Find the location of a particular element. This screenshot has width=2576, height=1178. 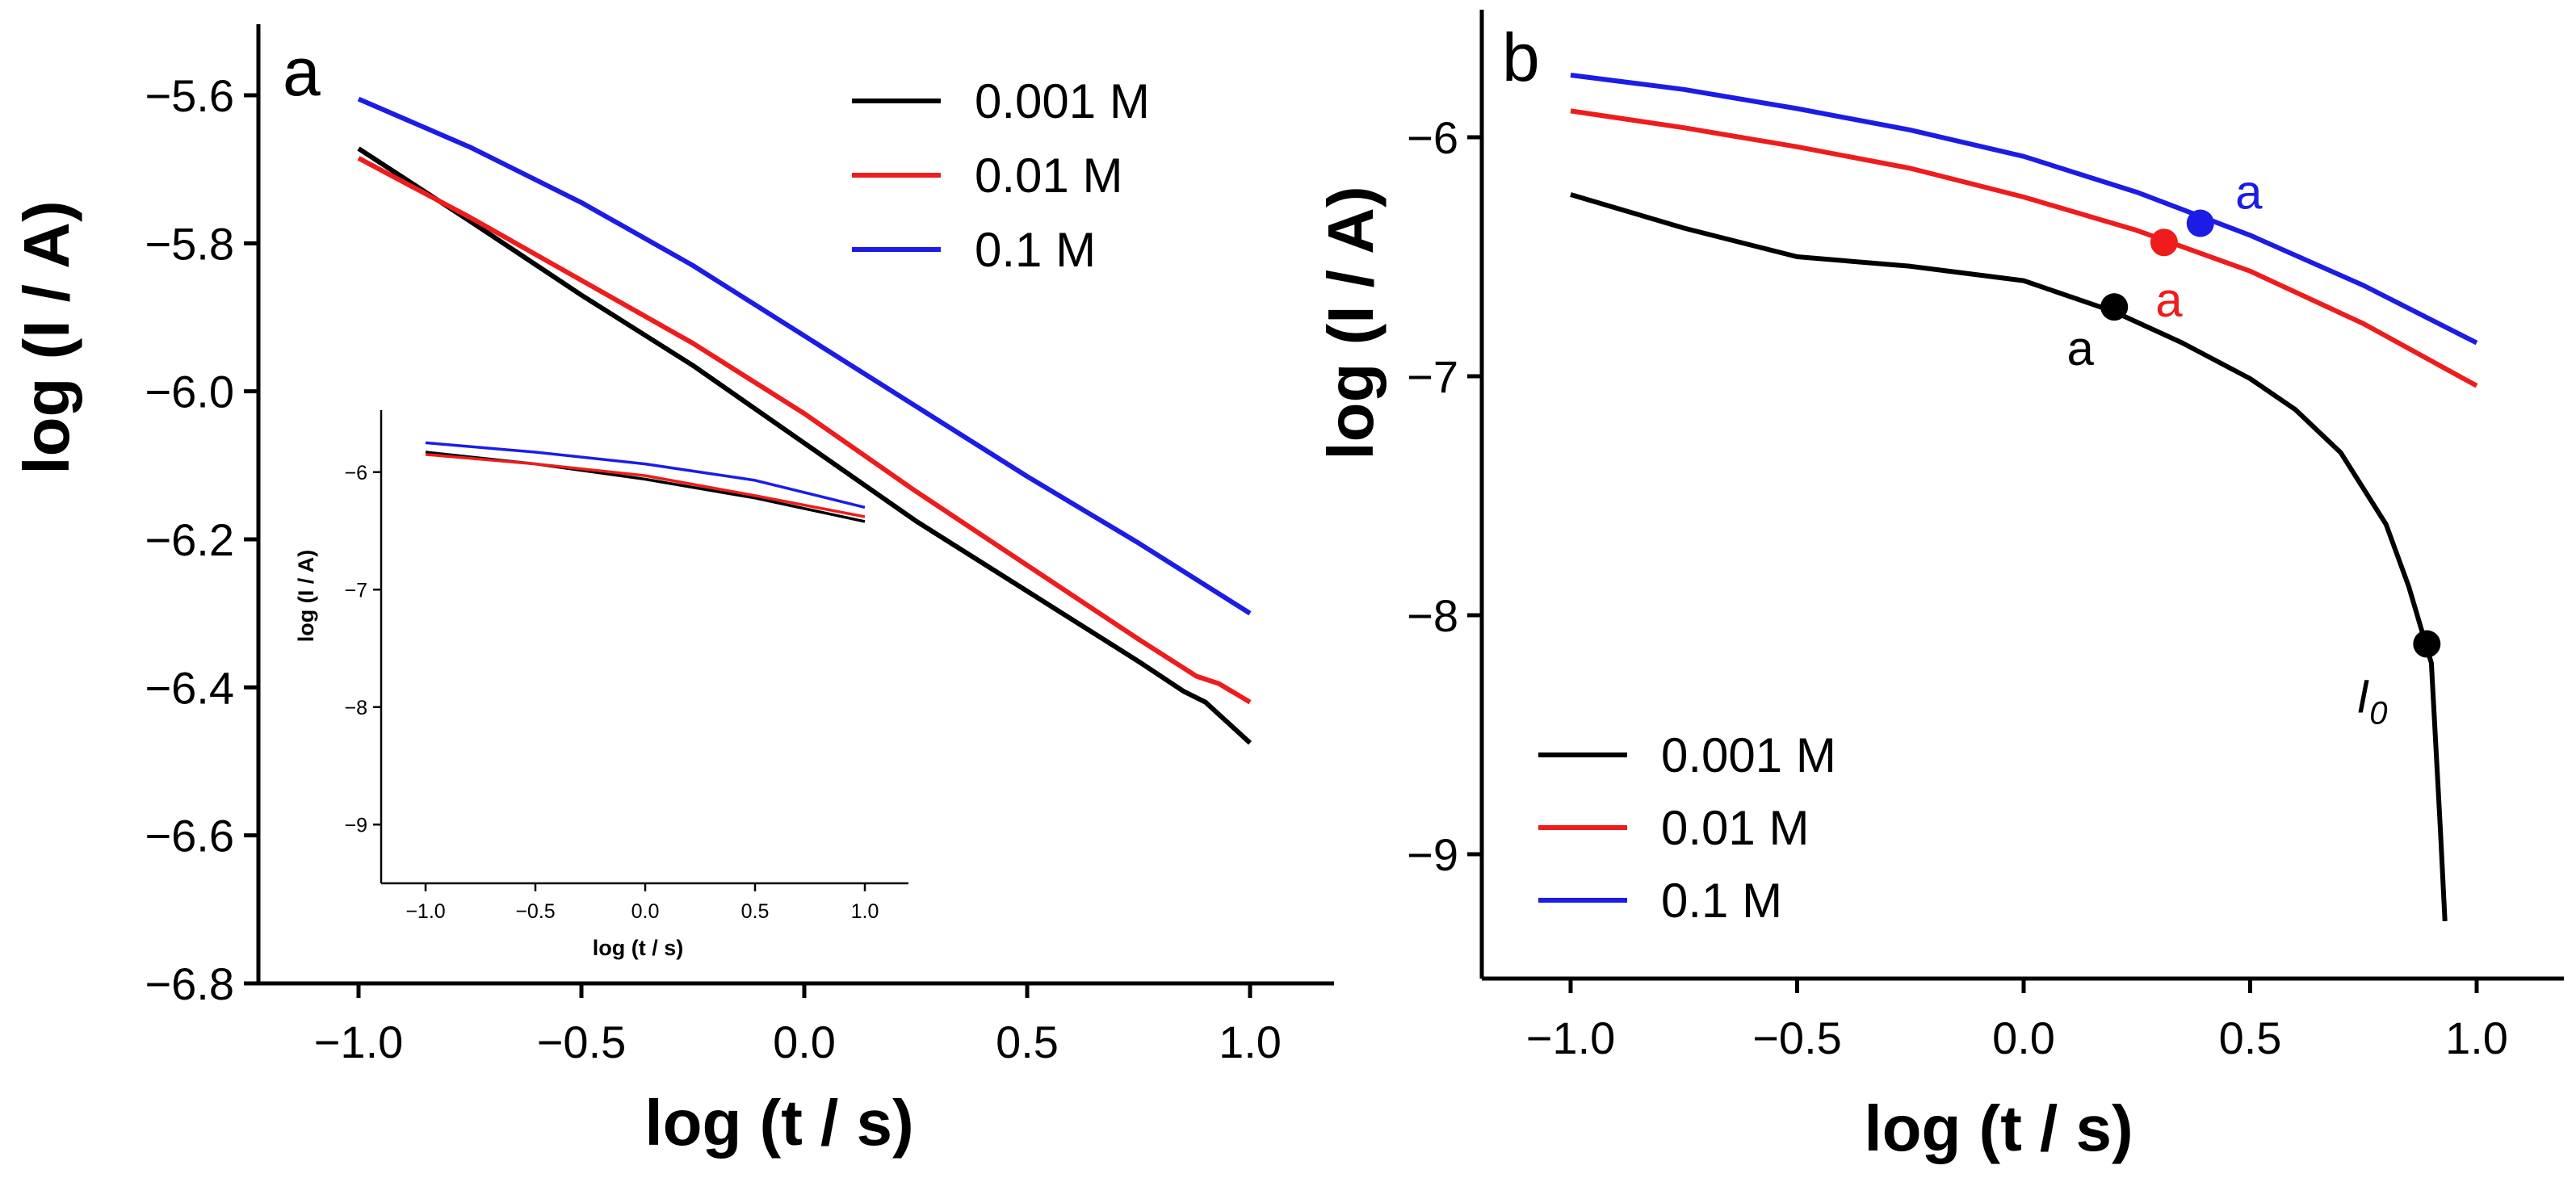

panel-a-legend: 0.001 M 0.01 M 0.1 M is located at coordinates (1001, 175).